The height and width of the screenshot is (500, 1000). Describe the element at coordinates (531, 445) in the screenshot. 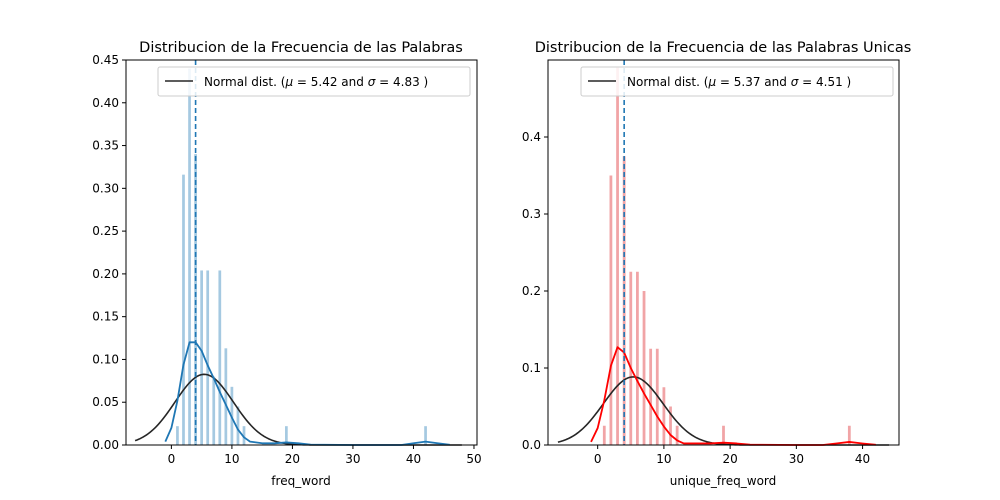

I see `y-tick-label: 0.0` at that location.